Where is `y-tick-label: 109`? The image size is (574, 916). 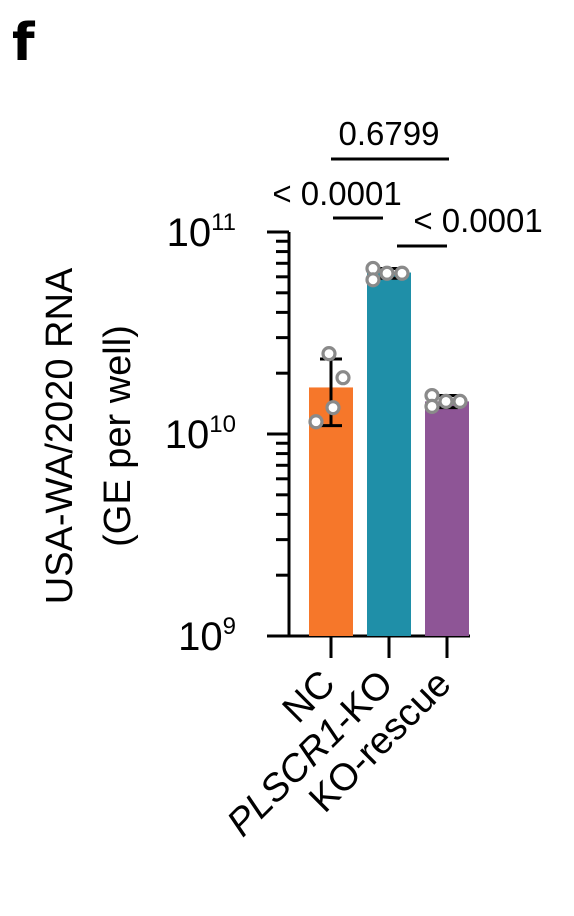
y-tick-label: 109 is located at coordinates (207, 636).